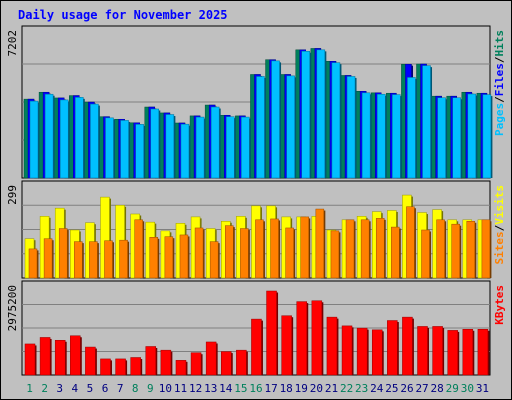  Describe the element at coordinates (499, 119) in the screenshot. I see `legend-pages: Pages` at that location.